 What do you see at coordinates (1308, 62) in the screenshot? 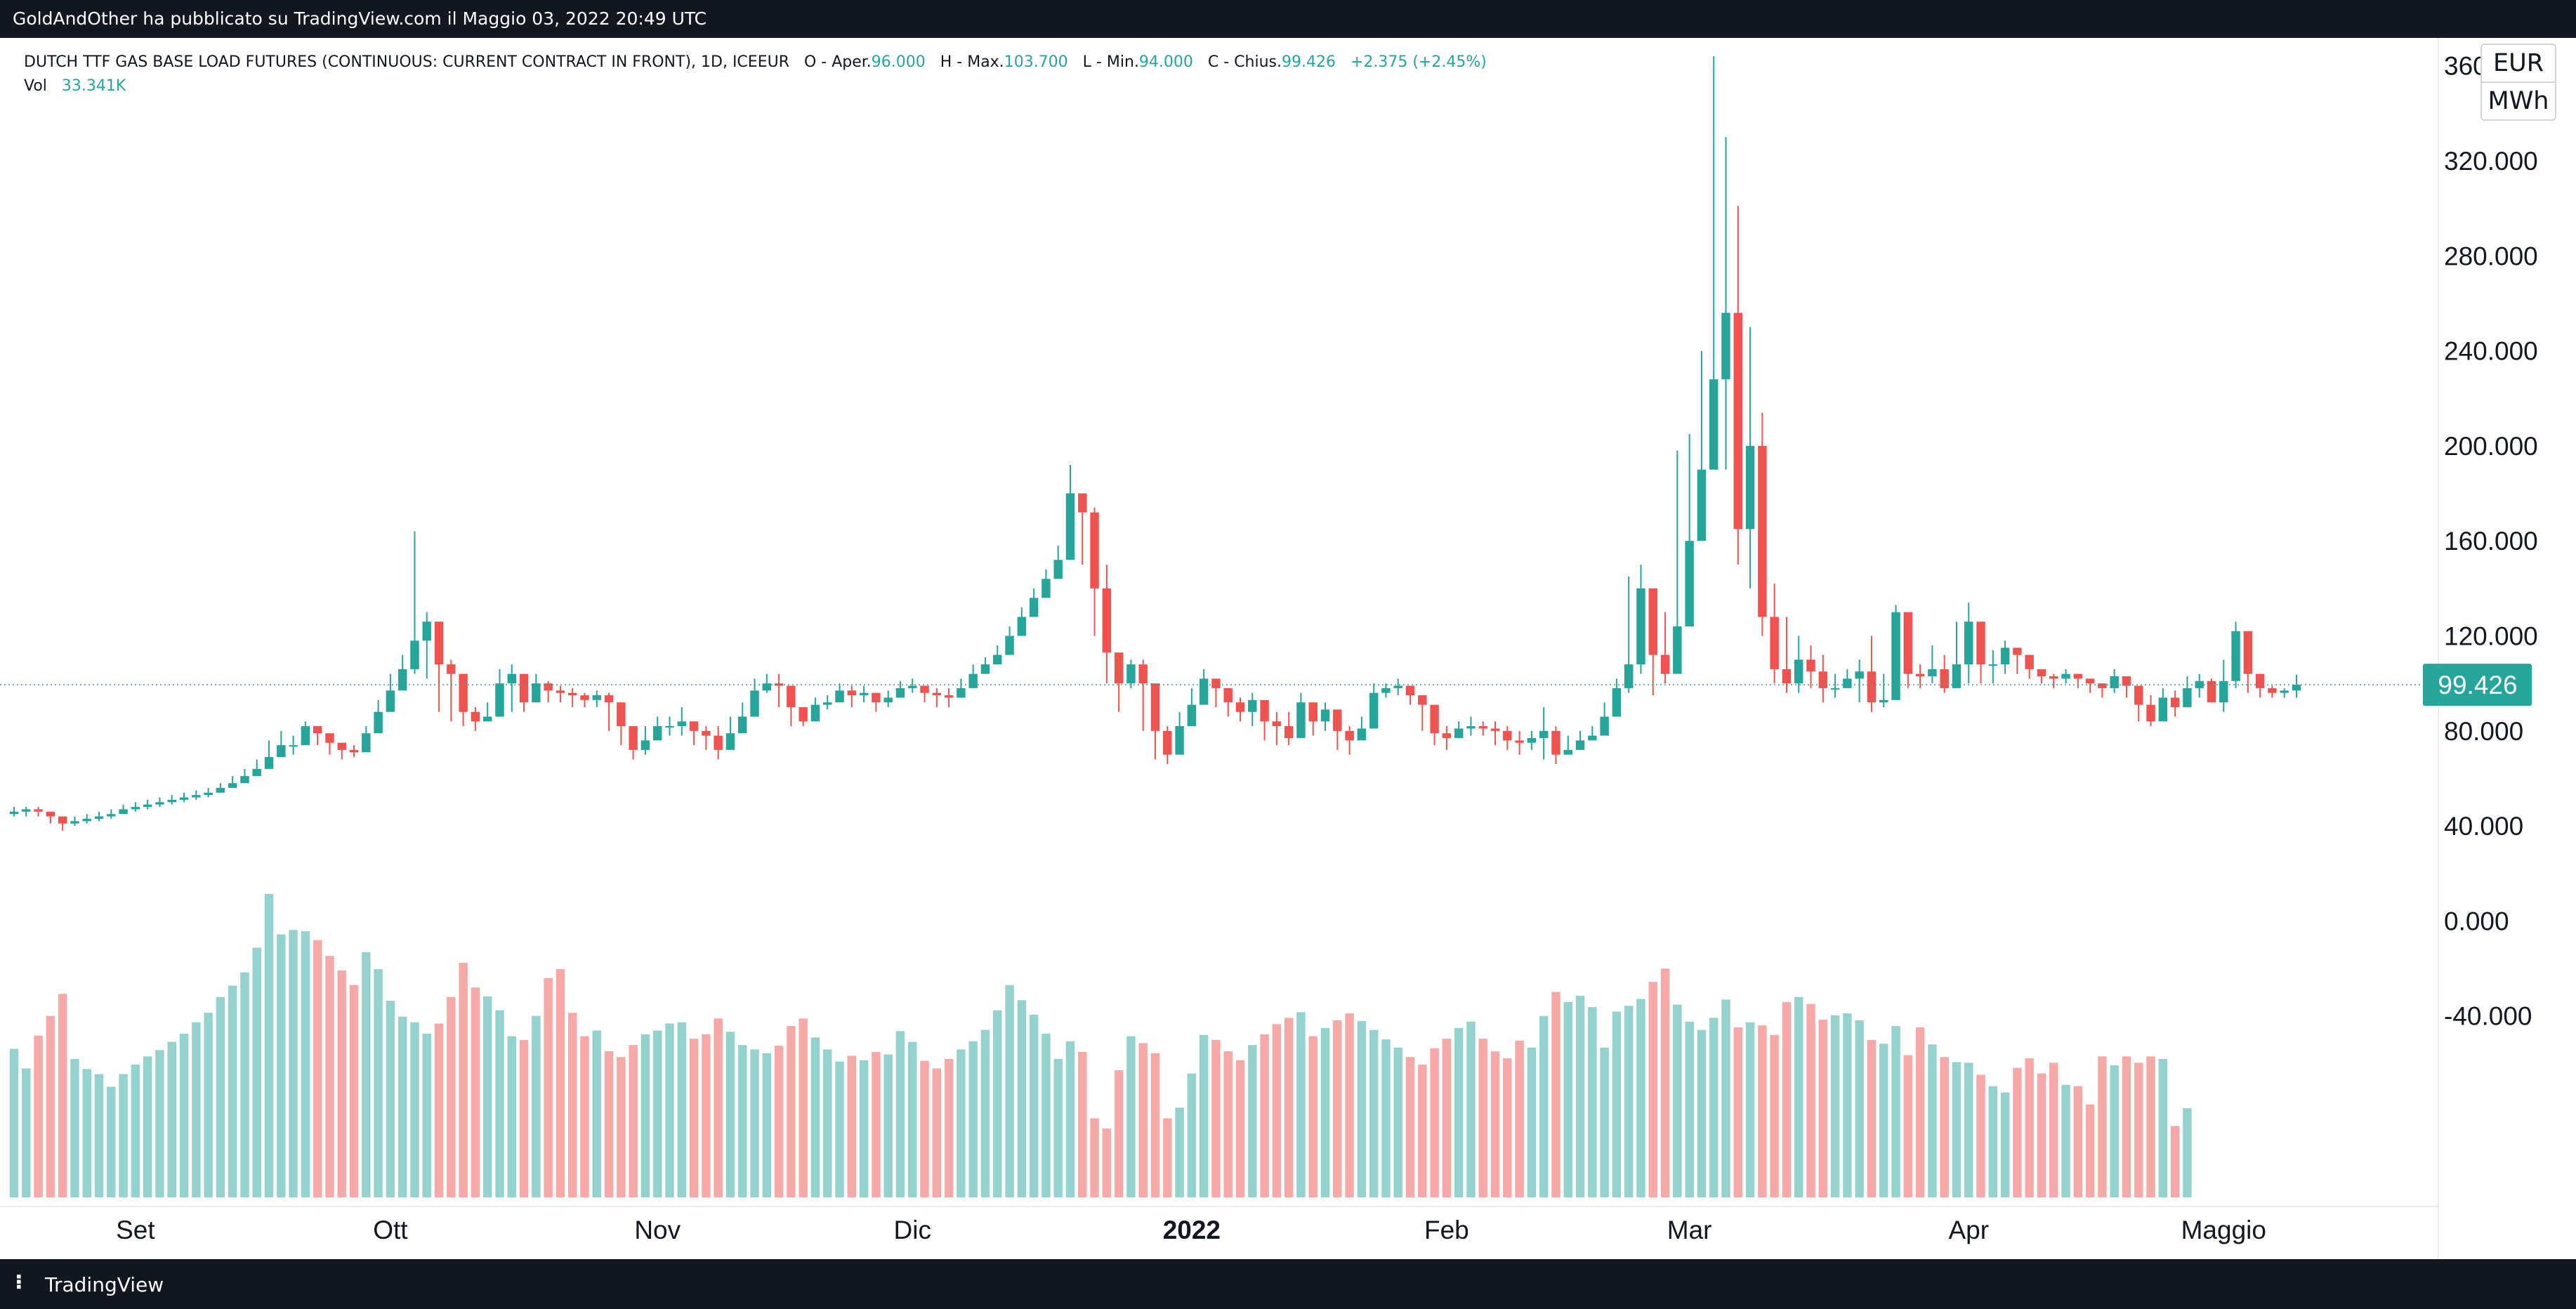
I see `close-value: 99.426` at bounding box center [1308, 62].